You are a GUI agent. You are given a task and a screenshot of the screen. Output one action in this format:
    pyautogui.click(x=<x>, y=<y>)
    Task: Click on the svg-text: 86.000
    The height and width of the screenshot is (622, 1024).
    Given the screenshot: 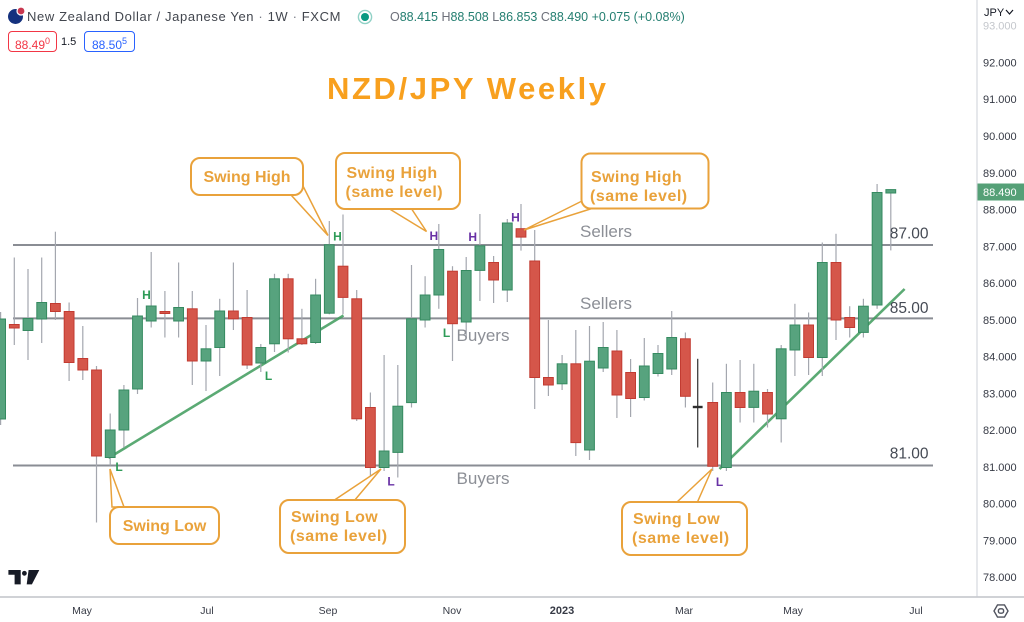 What is the action you would take?
    pyautogui.click(x=1000, y=284)
    